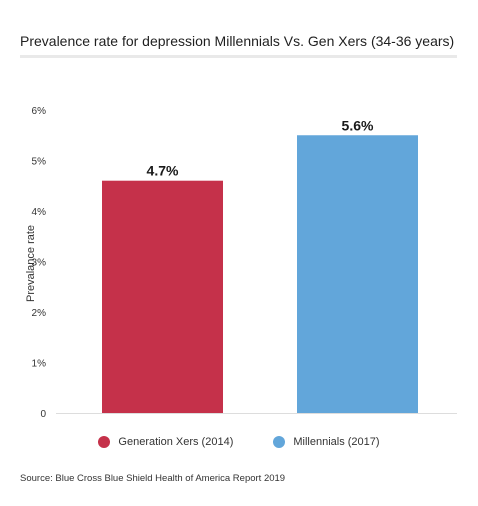 The image size is (478, 506). What do you see at coordinates (39, 162) in the screenshot?
I see `y-tick-label: 5%` at bounding box center [39, 162].